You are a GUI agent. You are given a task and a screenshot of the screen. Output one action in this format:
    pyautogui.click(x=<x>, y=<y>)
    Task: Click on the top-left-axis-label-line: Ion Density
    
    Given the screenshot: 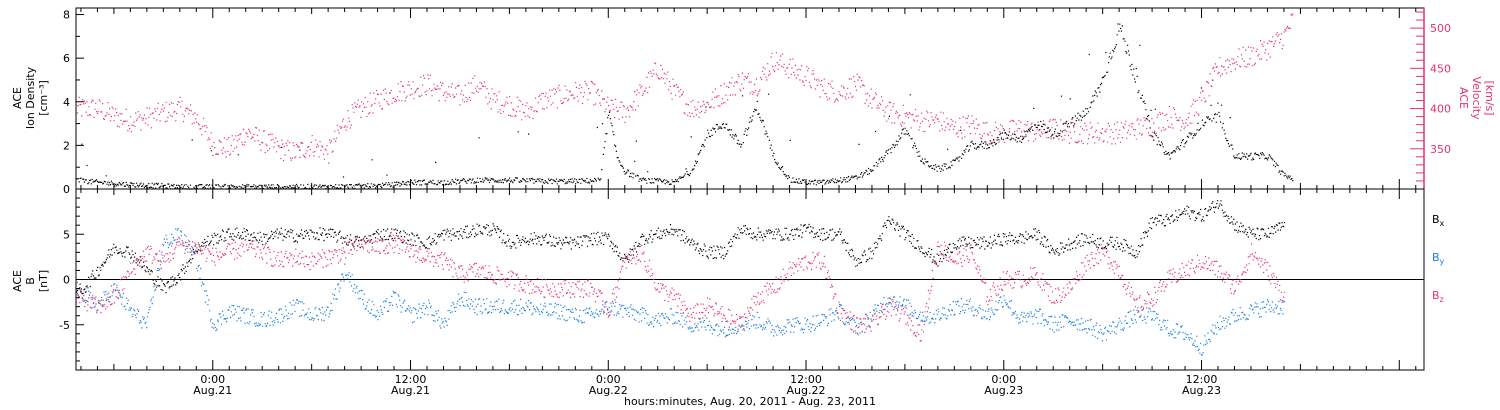 What is the action you would take?
    pyautogui.click(x=30, y=97)
    